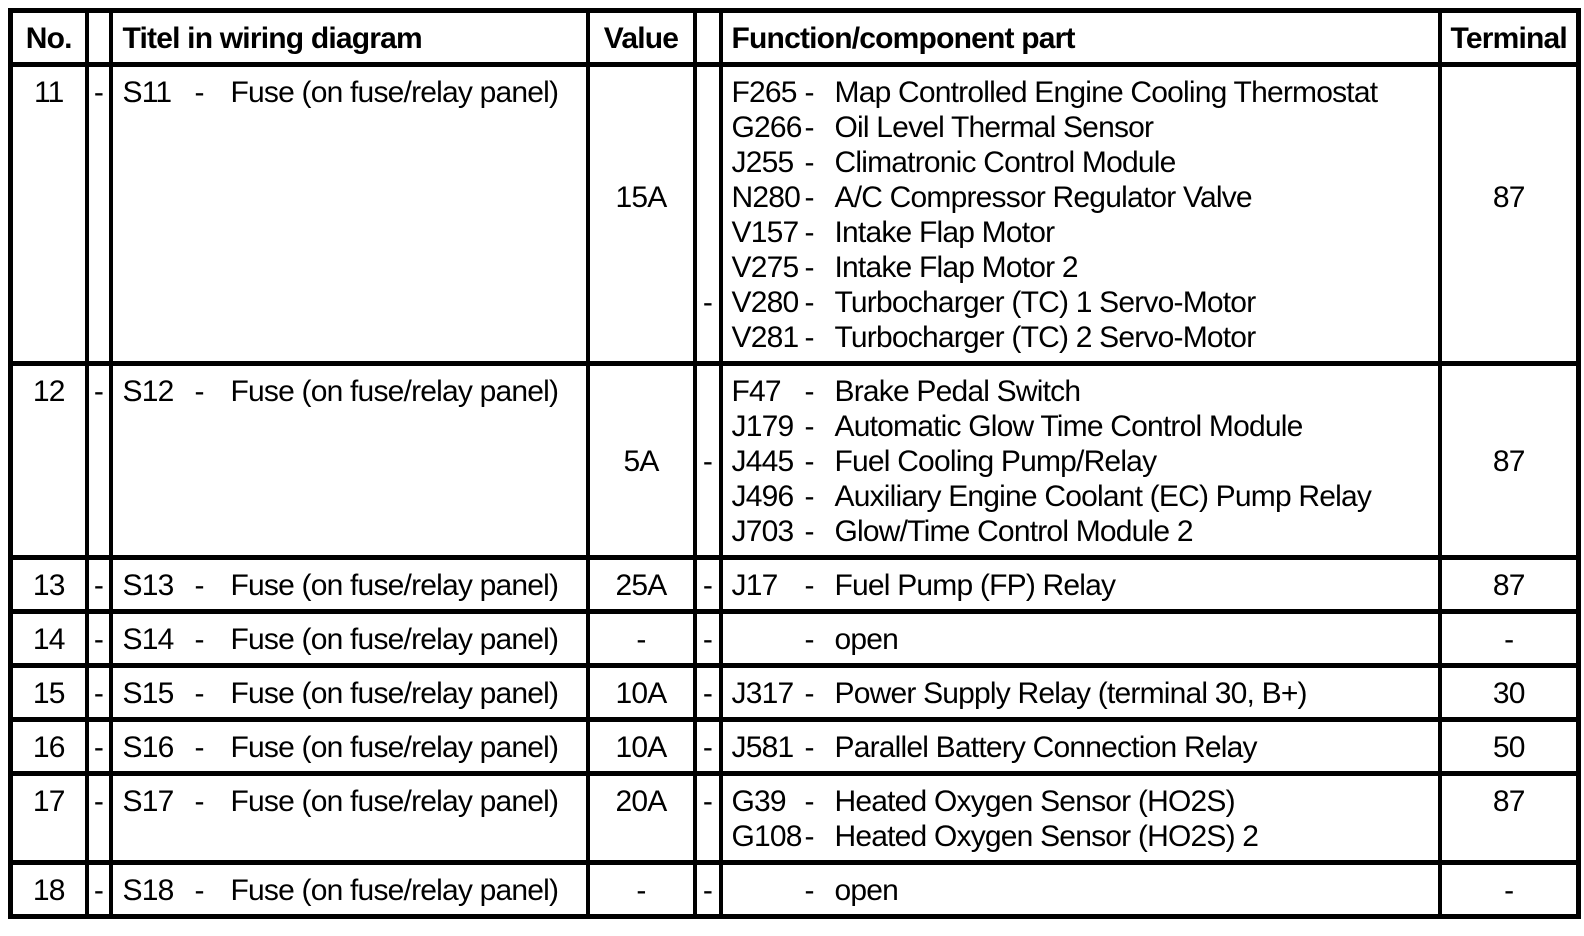 Image resolution: width=1584 pixels, height=936 pixels. What do you see at coordinates (1046, 836) in the screenshot?
I see `component-name: Heated Oxygen Sensor (HO2S) 2` at bounding box center [1046, 836].